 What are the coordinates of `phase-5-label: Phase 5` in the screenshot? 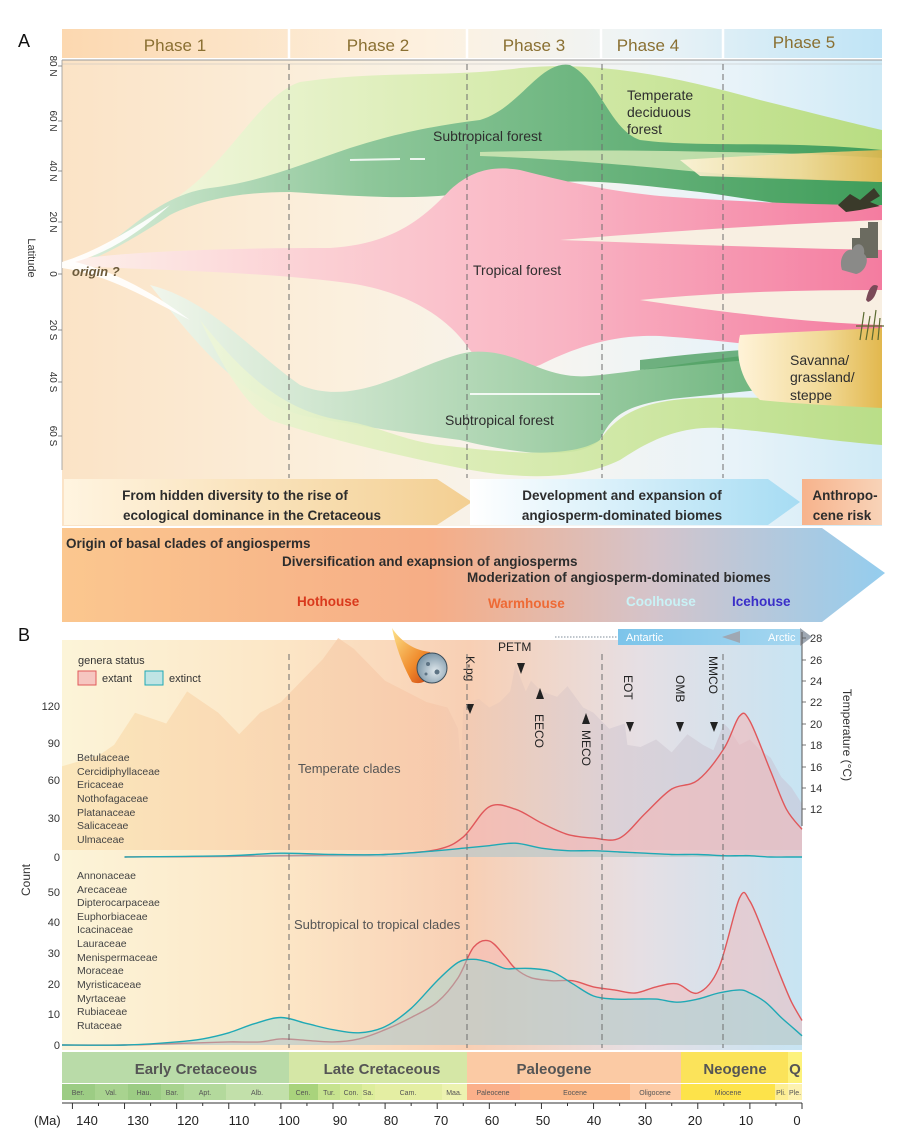 It's located at (804, 42).